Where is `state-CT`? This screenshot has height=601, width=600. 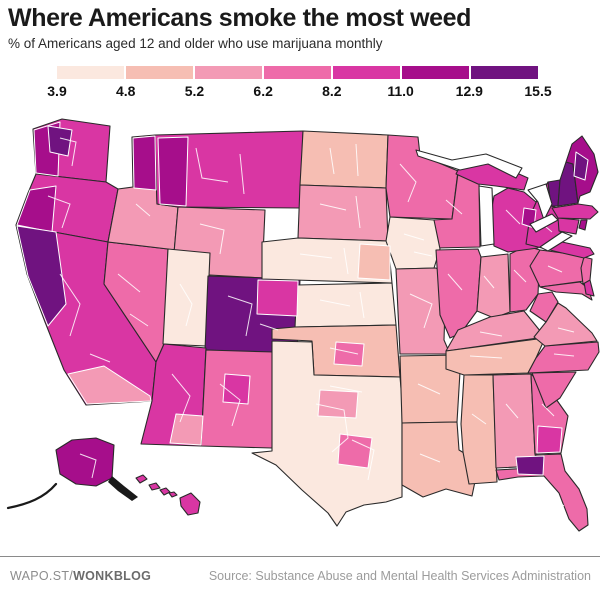 state-CT is located at coordinates (568, 226).